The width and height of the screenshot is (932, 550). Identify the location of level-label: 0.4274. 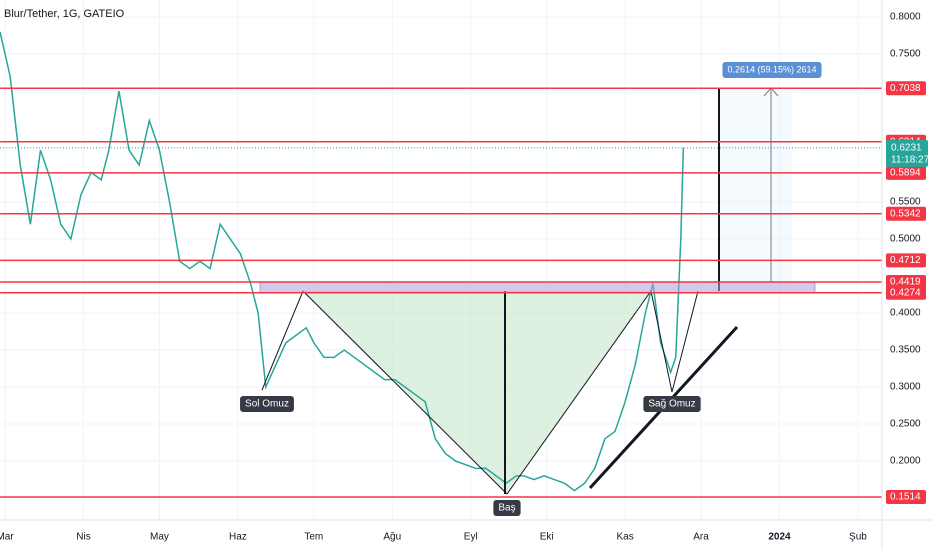
(905, 292).